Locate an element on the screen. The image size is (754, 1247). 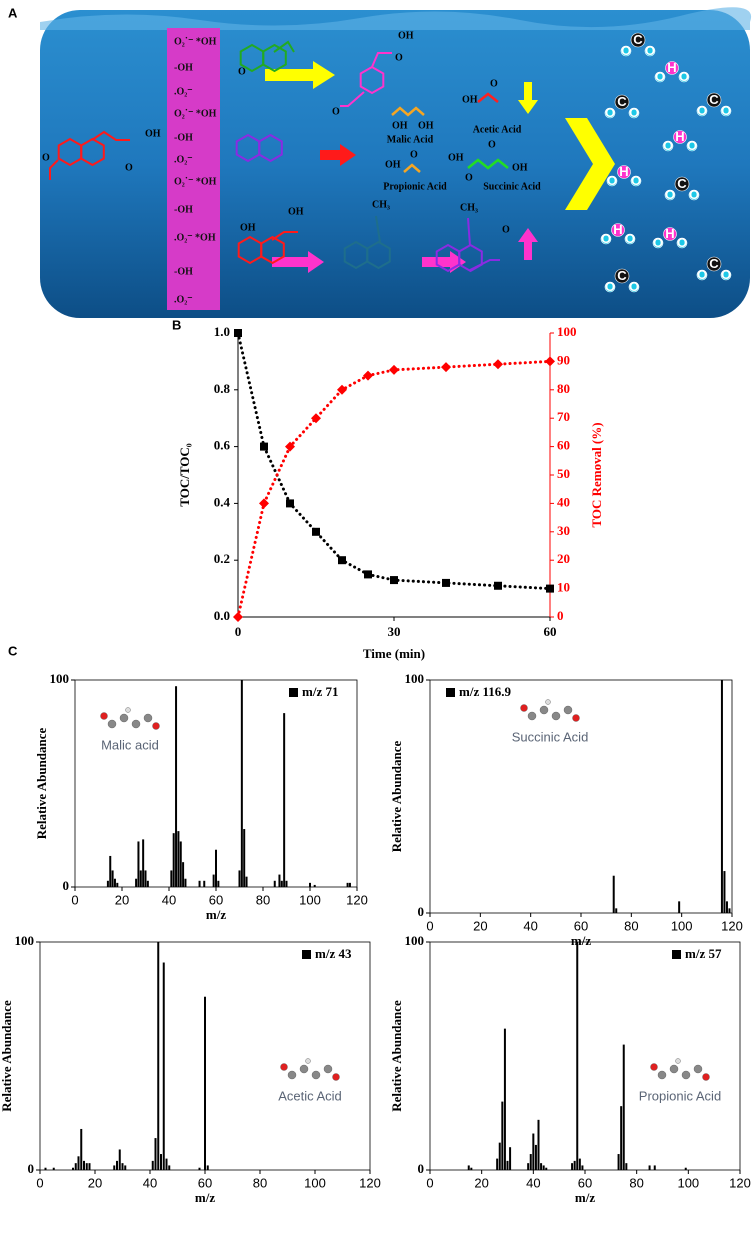
legend-label: m/z 43 is located at coordinates (333, 953).